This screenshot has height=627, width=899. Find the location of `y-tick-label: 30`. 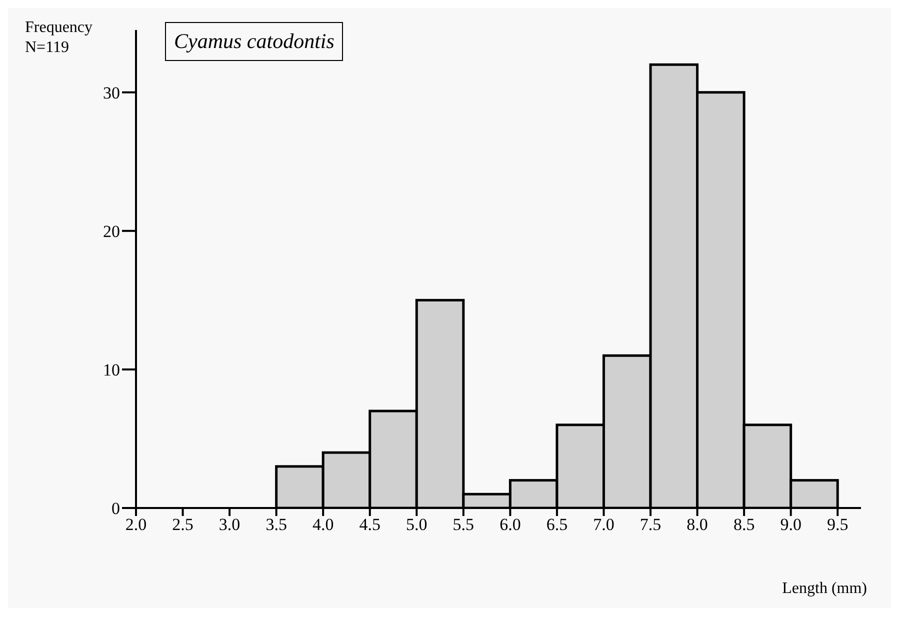

y-tick-label: 30 is located at coordinates (111, 92).